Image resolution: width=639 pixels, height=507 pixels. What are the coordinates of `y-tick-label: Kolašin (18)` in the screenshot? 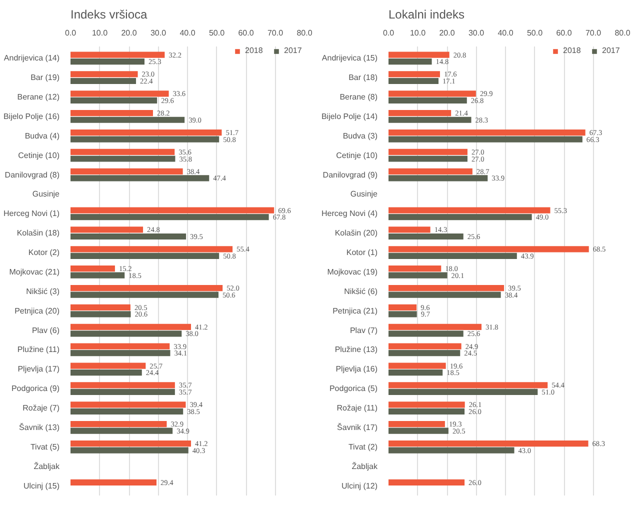 It's located at (38, 233).